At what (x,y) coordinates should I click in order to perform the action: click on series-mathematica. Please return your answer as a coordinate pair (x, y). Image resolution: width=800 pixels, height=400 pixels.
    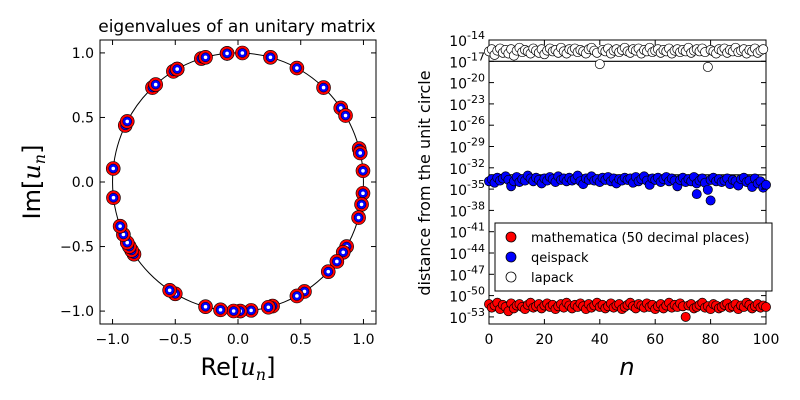
    Looking at the image, I should click on (627, 309).